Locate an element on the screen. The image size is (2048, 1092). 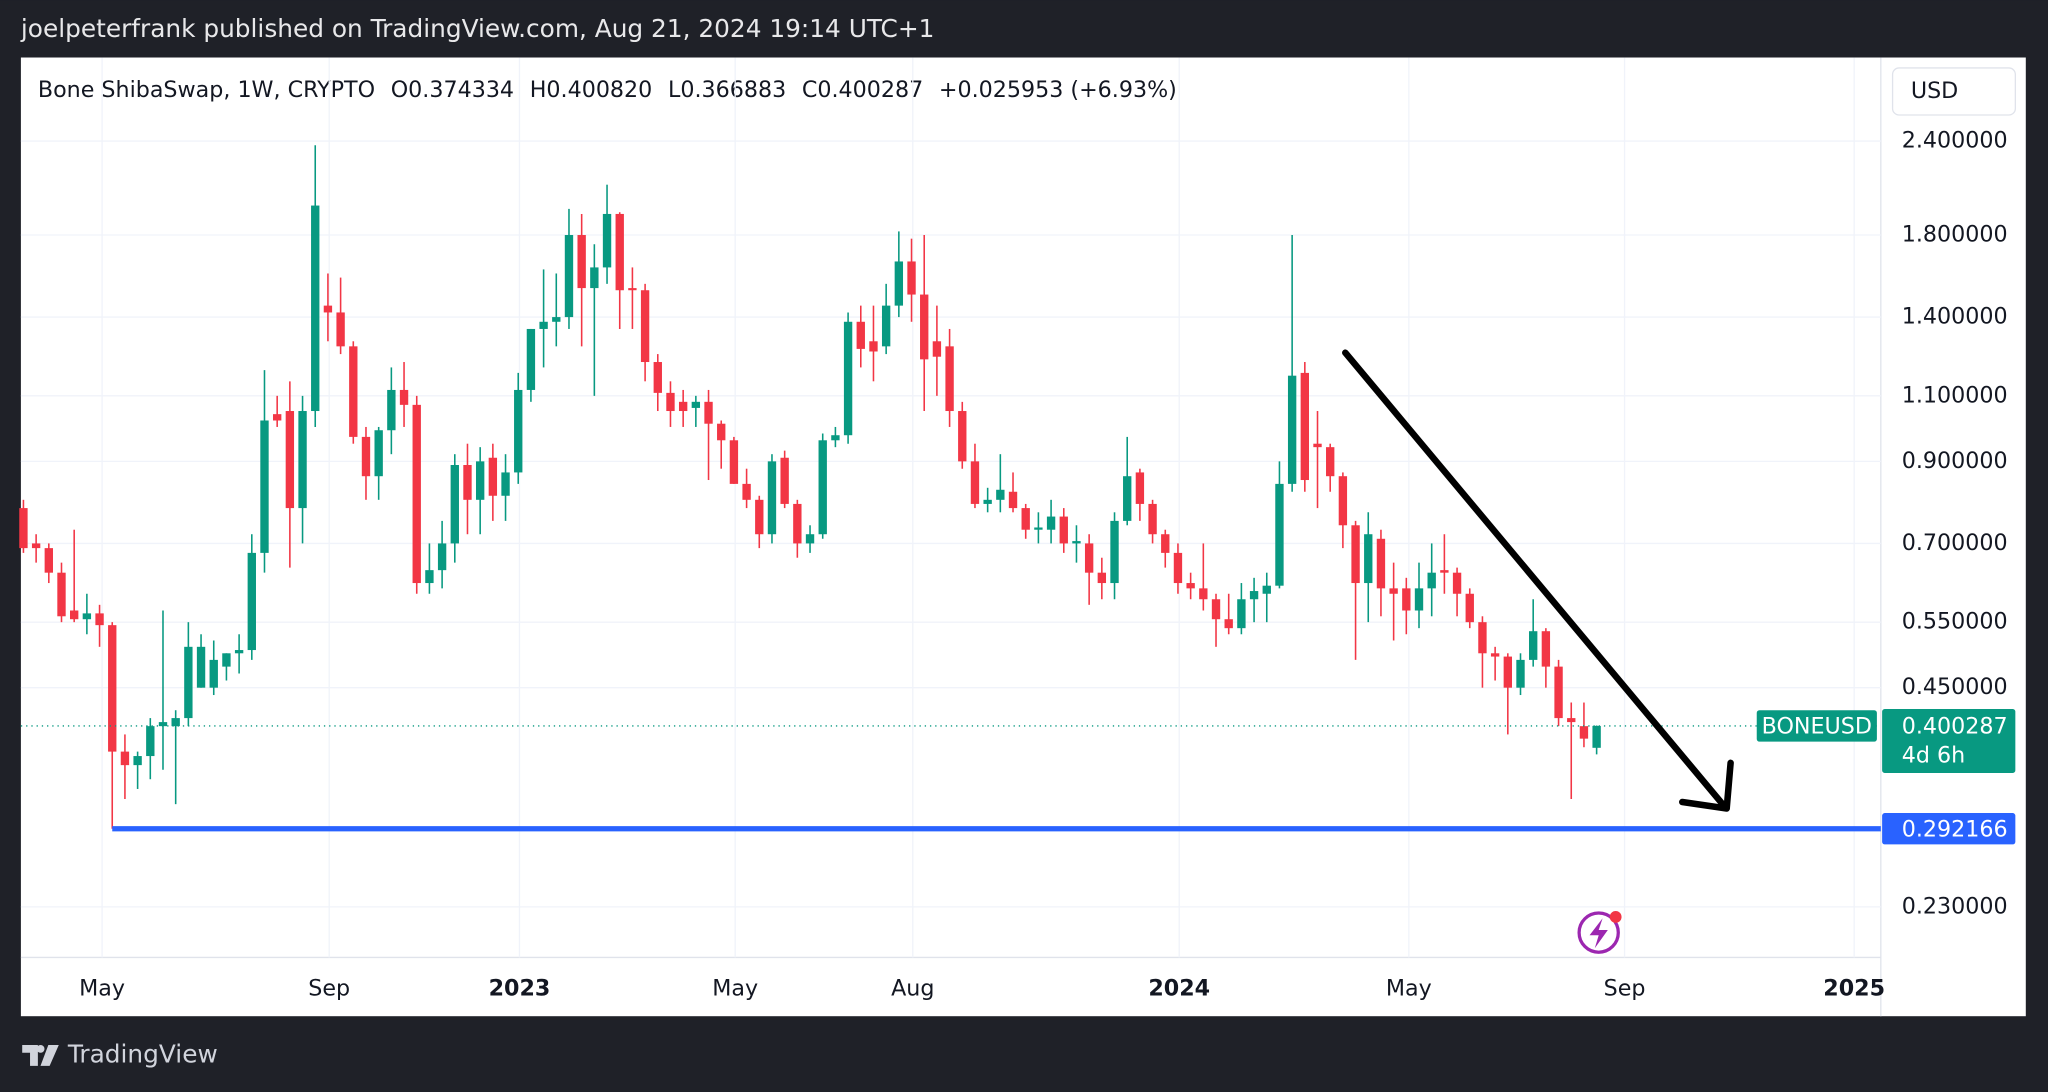
footer-brand: TradingView is located at coordinates (142, 1053).